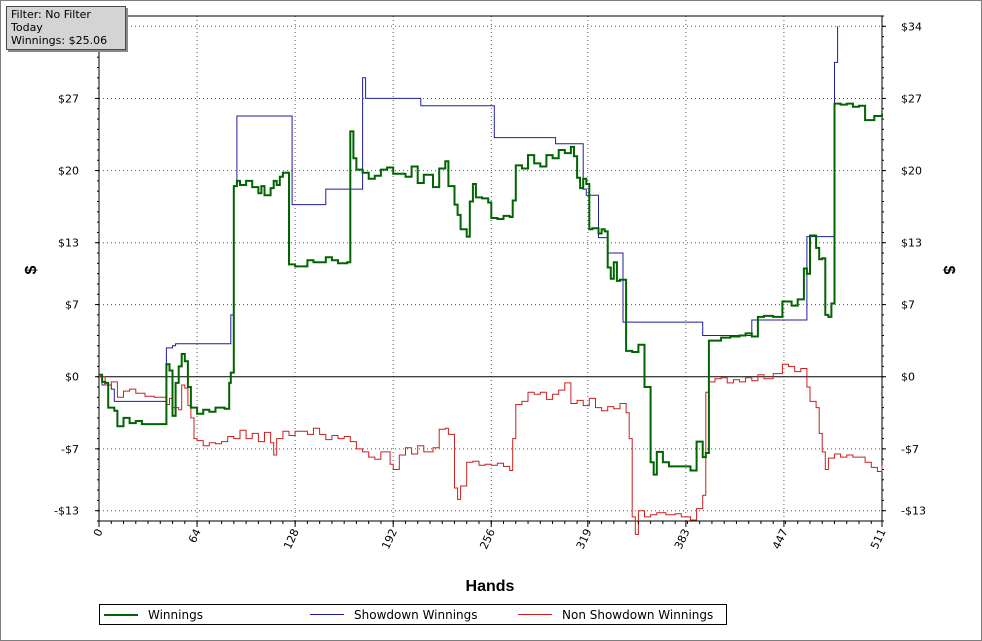  I want to click on y-tick-label-right: -$13, so click(913, 511).